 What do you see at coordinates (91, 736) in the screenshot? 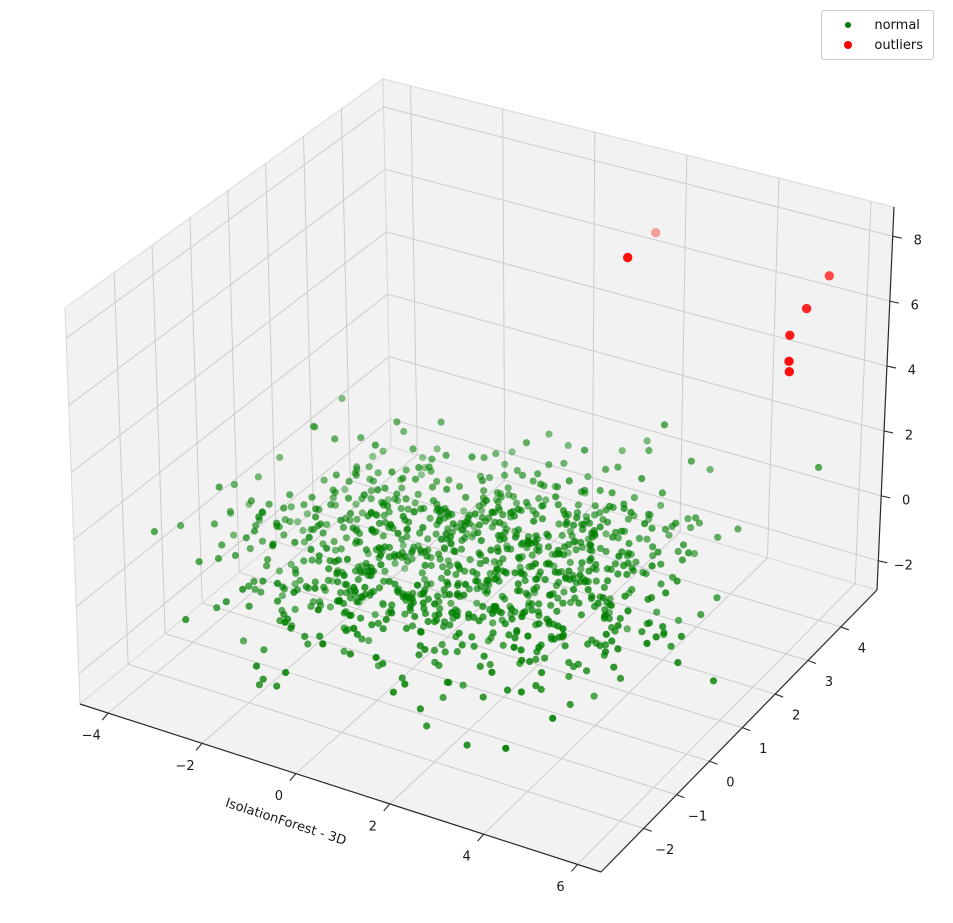
I see `x-axis-tick-label: −4` at bounding box center [91, 736].